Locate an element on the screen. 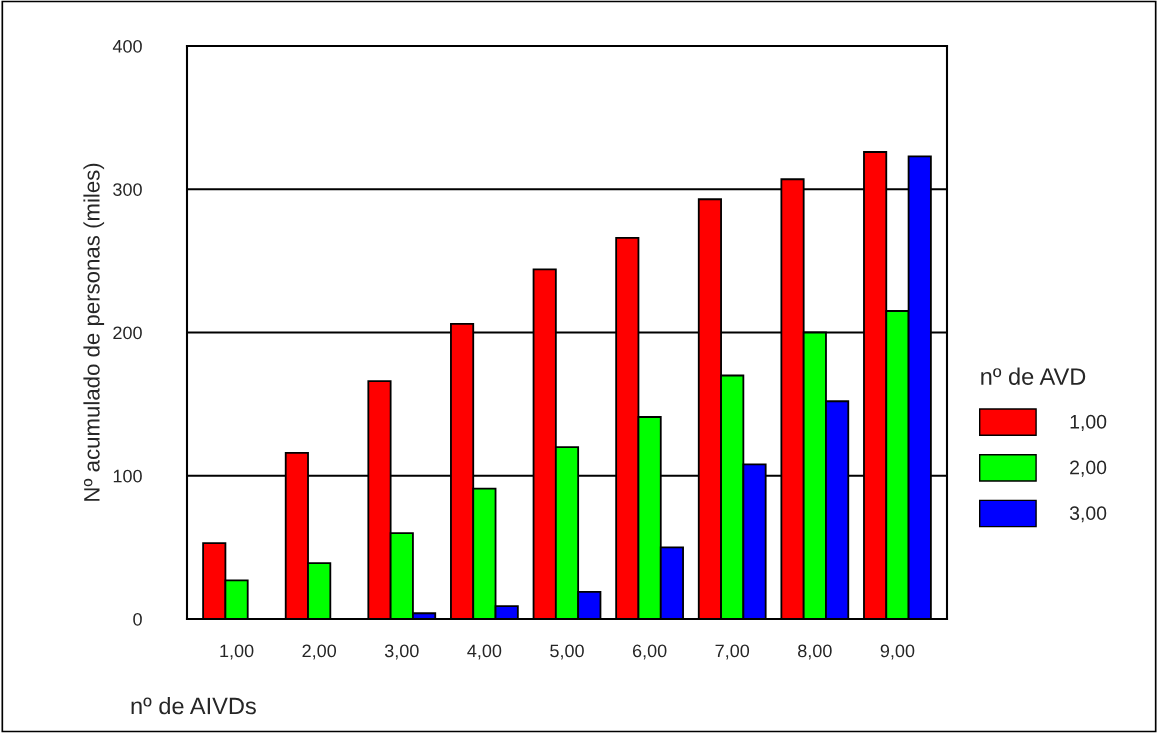 The width and height of the screenshot is (1158, 733). legend-label: 3,00 is located at coordinates (1088, 514).